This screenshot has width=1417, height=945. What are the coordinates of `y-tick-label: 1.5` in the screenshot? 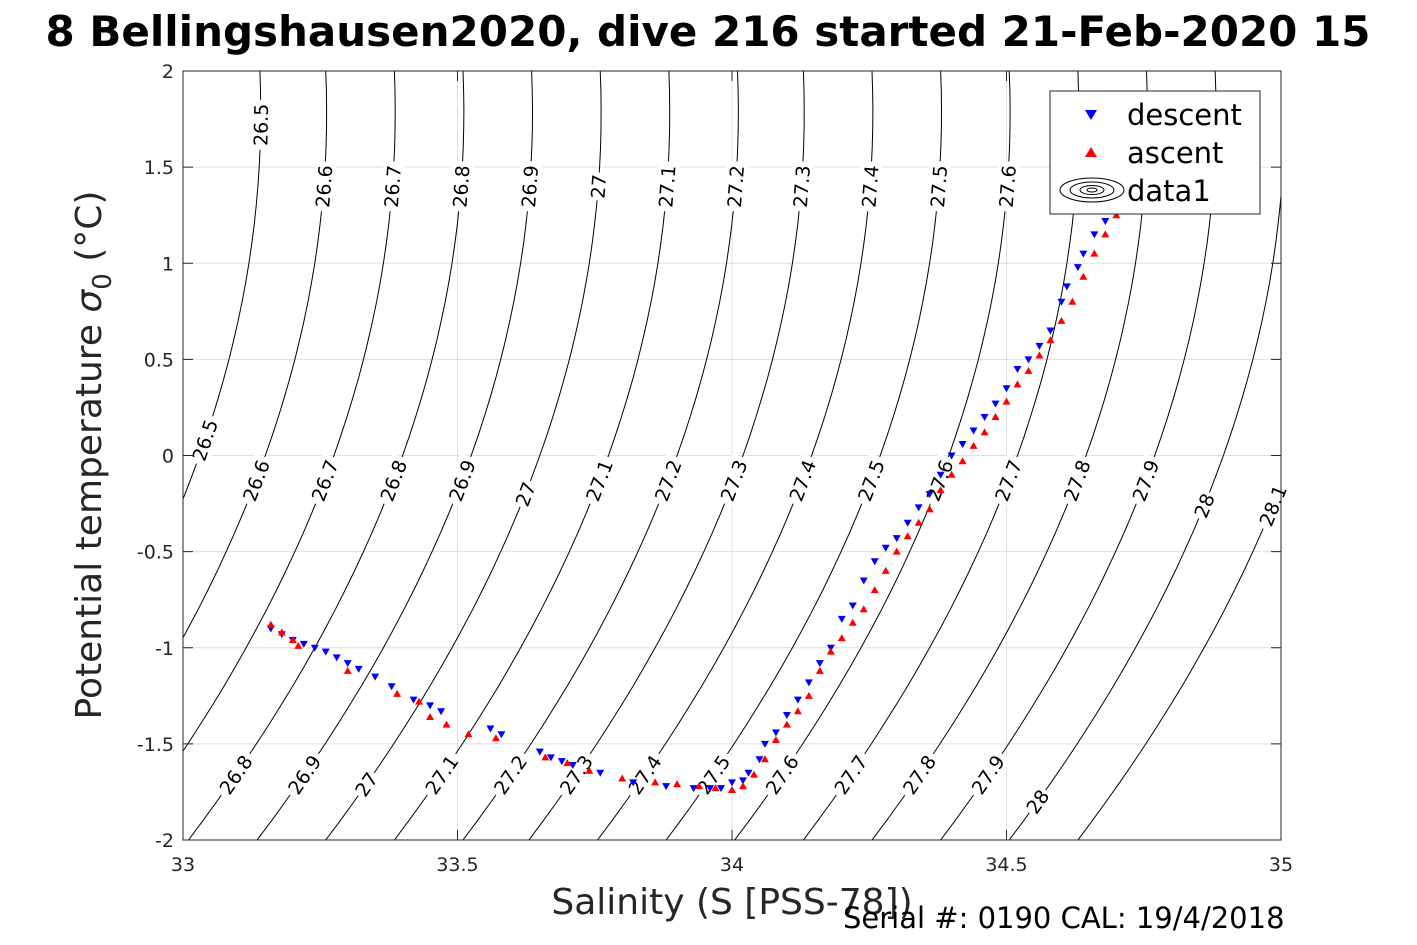 It's located at (159, 168).